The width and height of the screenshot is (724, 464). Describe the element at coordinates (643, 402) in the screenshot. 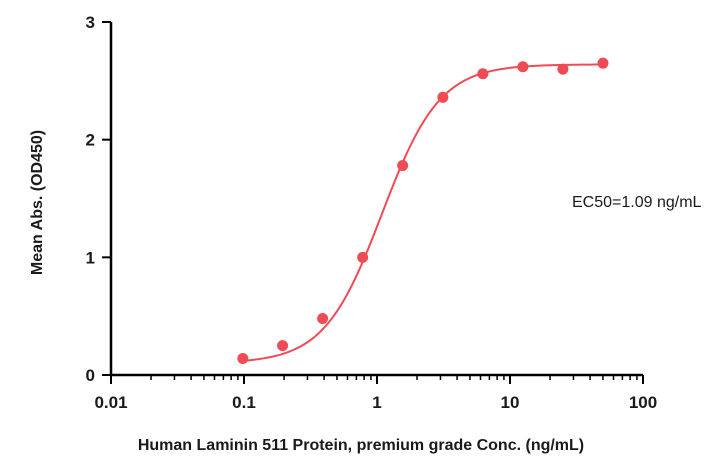

I see `x-tick-label: 100` at that location.